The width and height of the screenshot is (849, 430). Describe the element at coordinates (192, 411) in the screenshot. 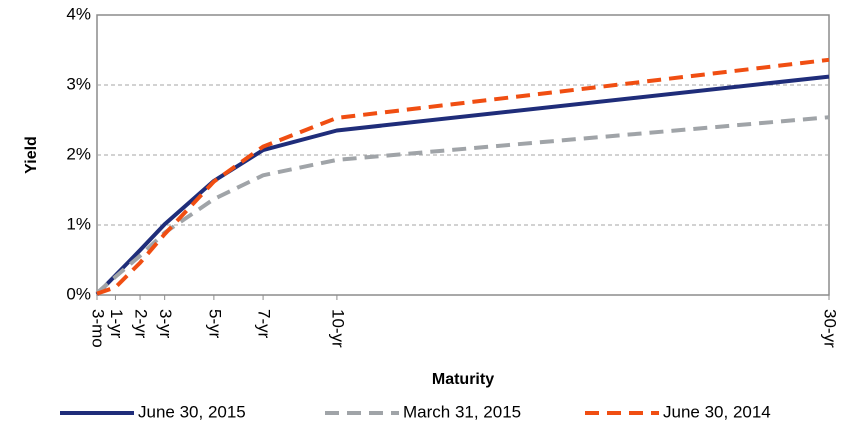

I see `legend-label: June 30, 2015` at that location.